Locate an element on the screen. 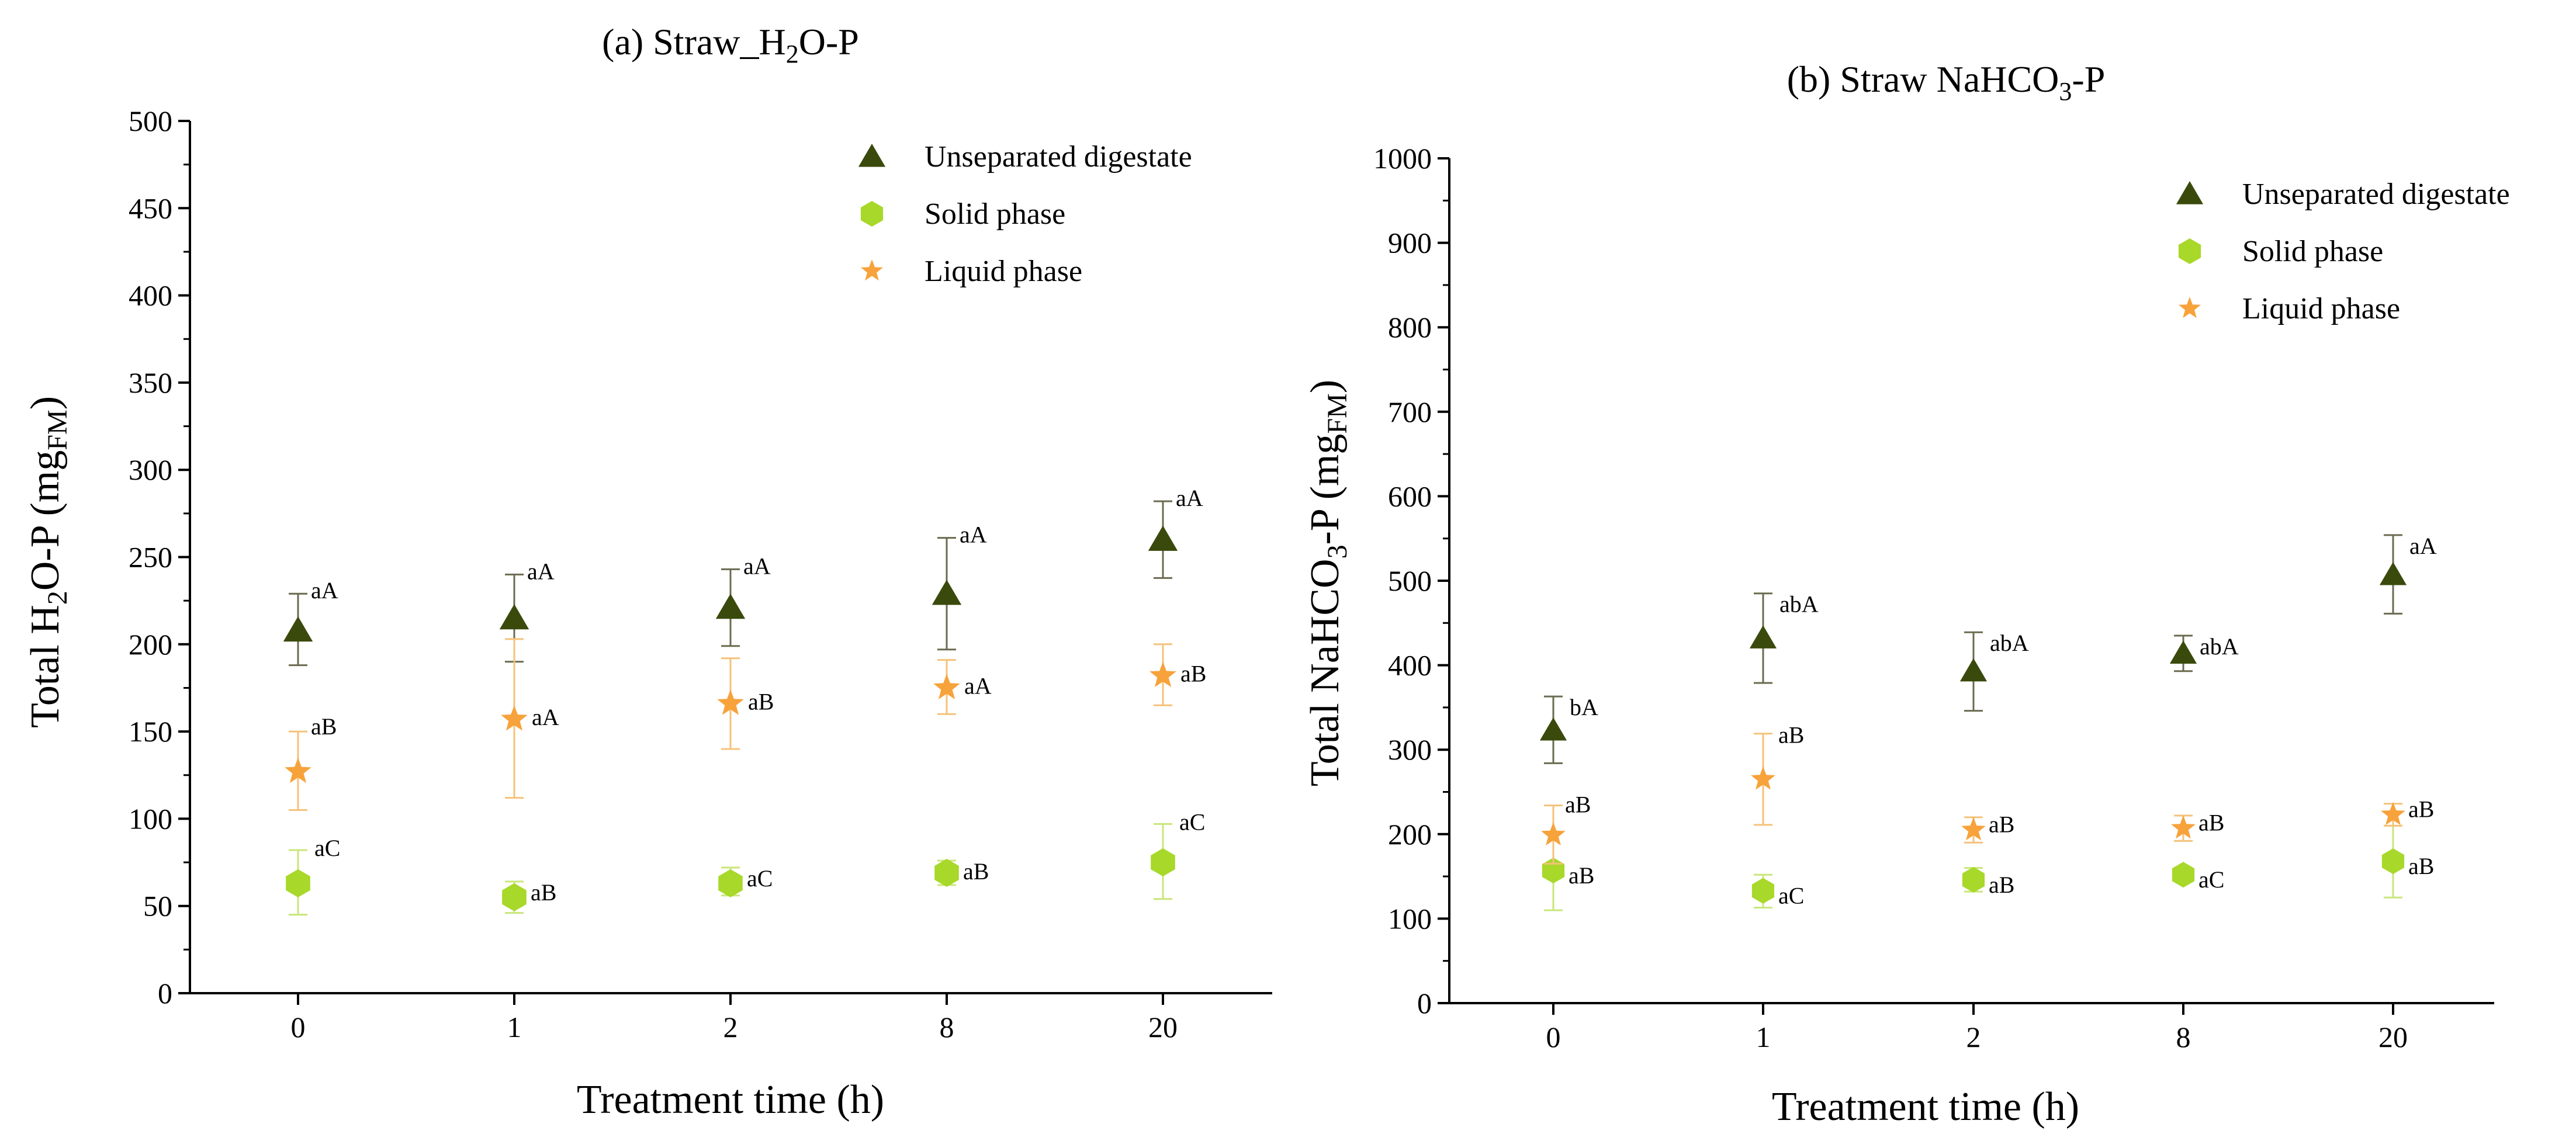  y-tick-label: 400 is located at coordinates (1410, 665).